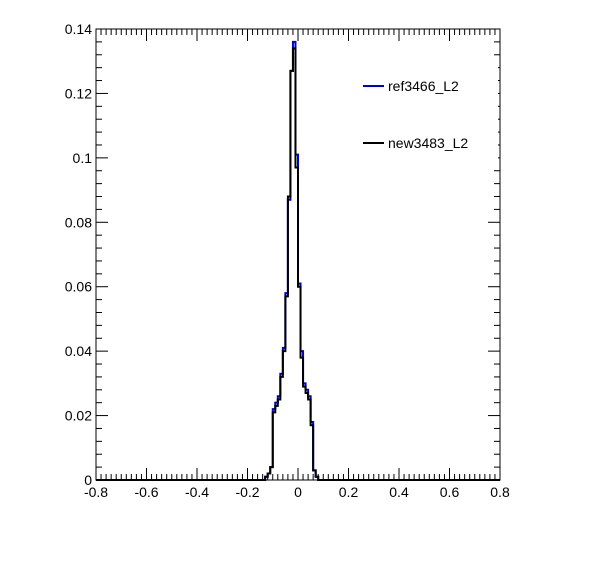 The width and height of the screenshot is (596, 572). Describe the element at coordinates (500, 492) in the screenshot. I see `x-tick-label: 0.8` at that location.